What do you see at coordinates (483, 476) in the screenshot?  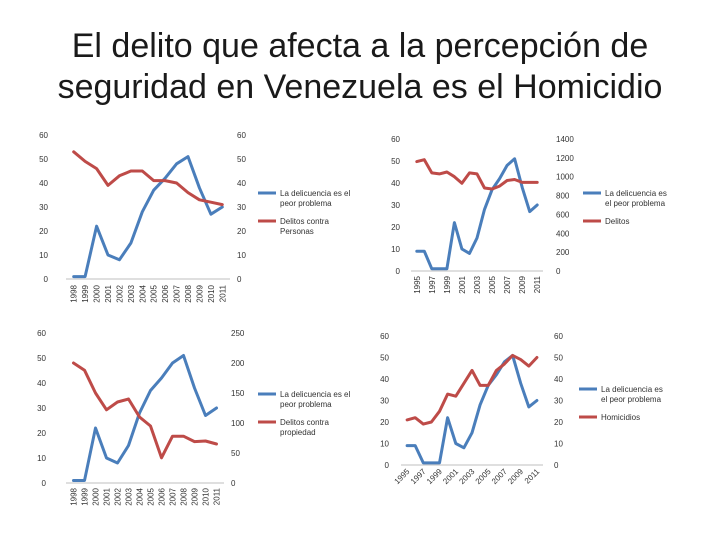 I see `x-tick-label: 2005` at bounding box center [483, 476].